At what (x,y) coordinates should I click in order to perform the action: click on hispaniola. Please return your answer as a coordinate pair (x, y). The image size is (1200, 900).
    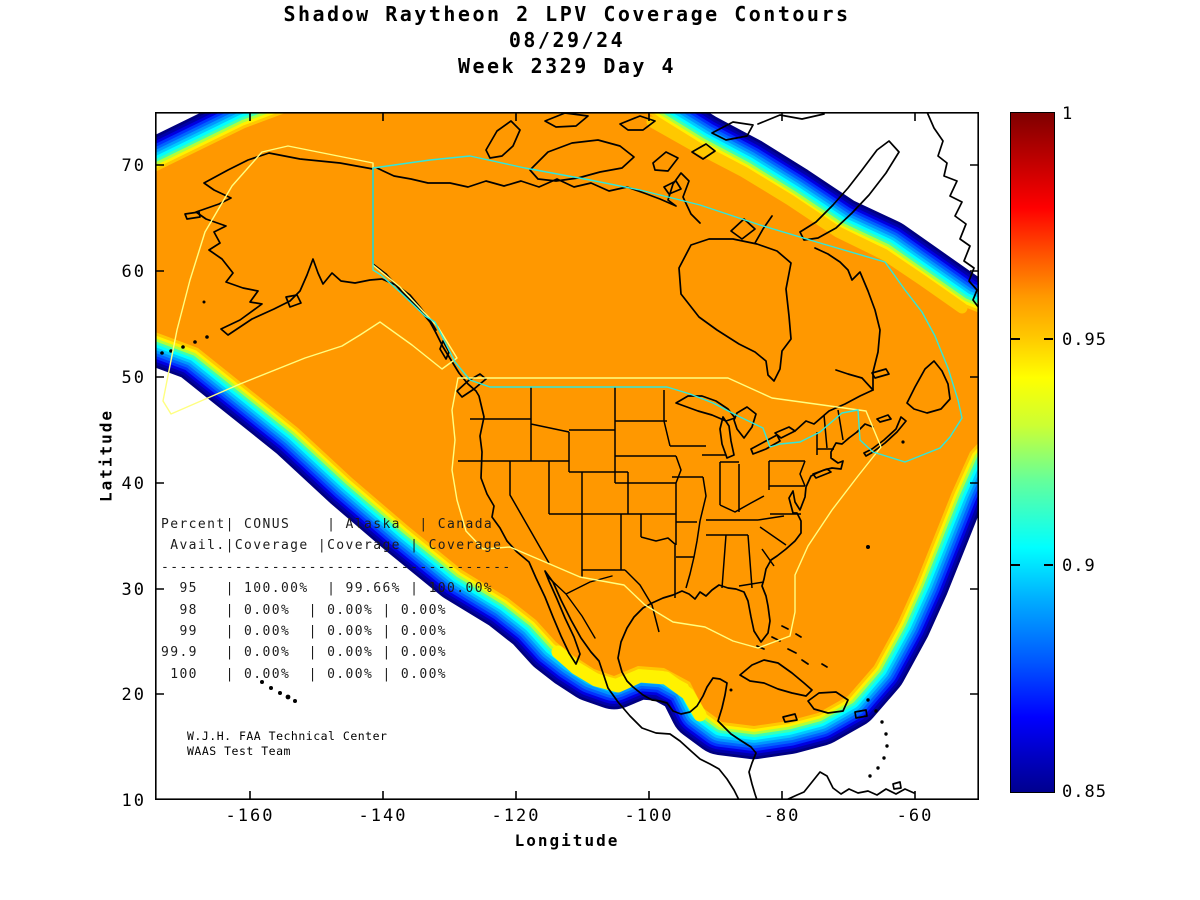
    Looking at the image, I should click on (828, 702).